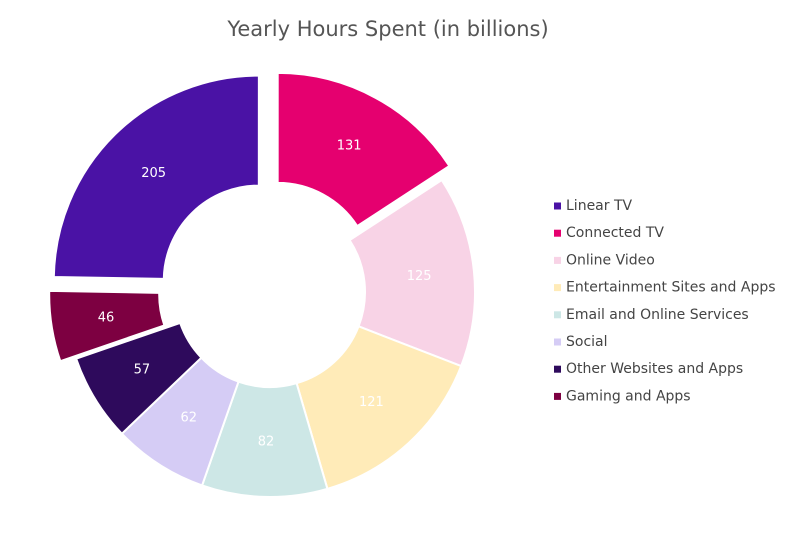 Image resolution: width=806 pixels, height=538 pixels. I want to click on legend-label: Other Websites and Apps, so click(654, 369).